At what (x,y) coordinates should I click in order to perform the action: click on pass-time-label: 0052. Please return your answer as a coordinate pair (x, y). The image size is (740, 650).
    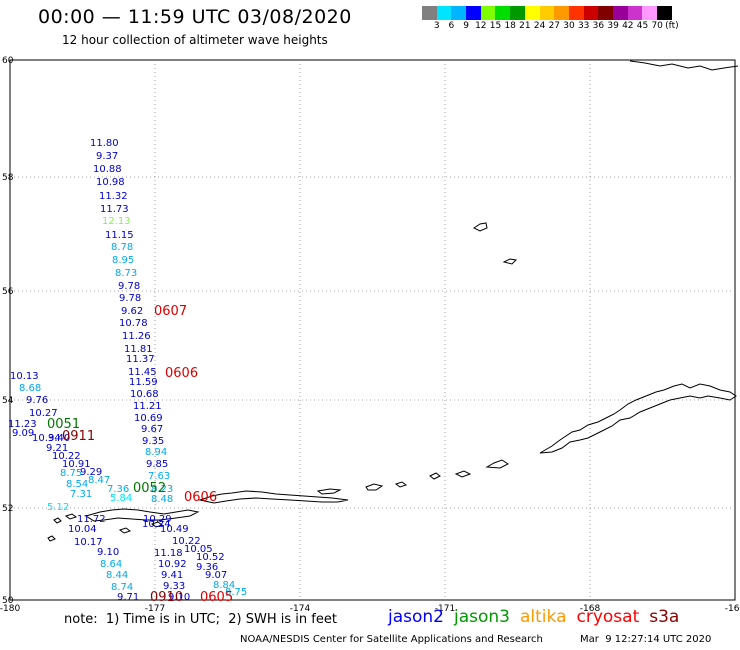
    Looking at the image, I should click on (149, 488).